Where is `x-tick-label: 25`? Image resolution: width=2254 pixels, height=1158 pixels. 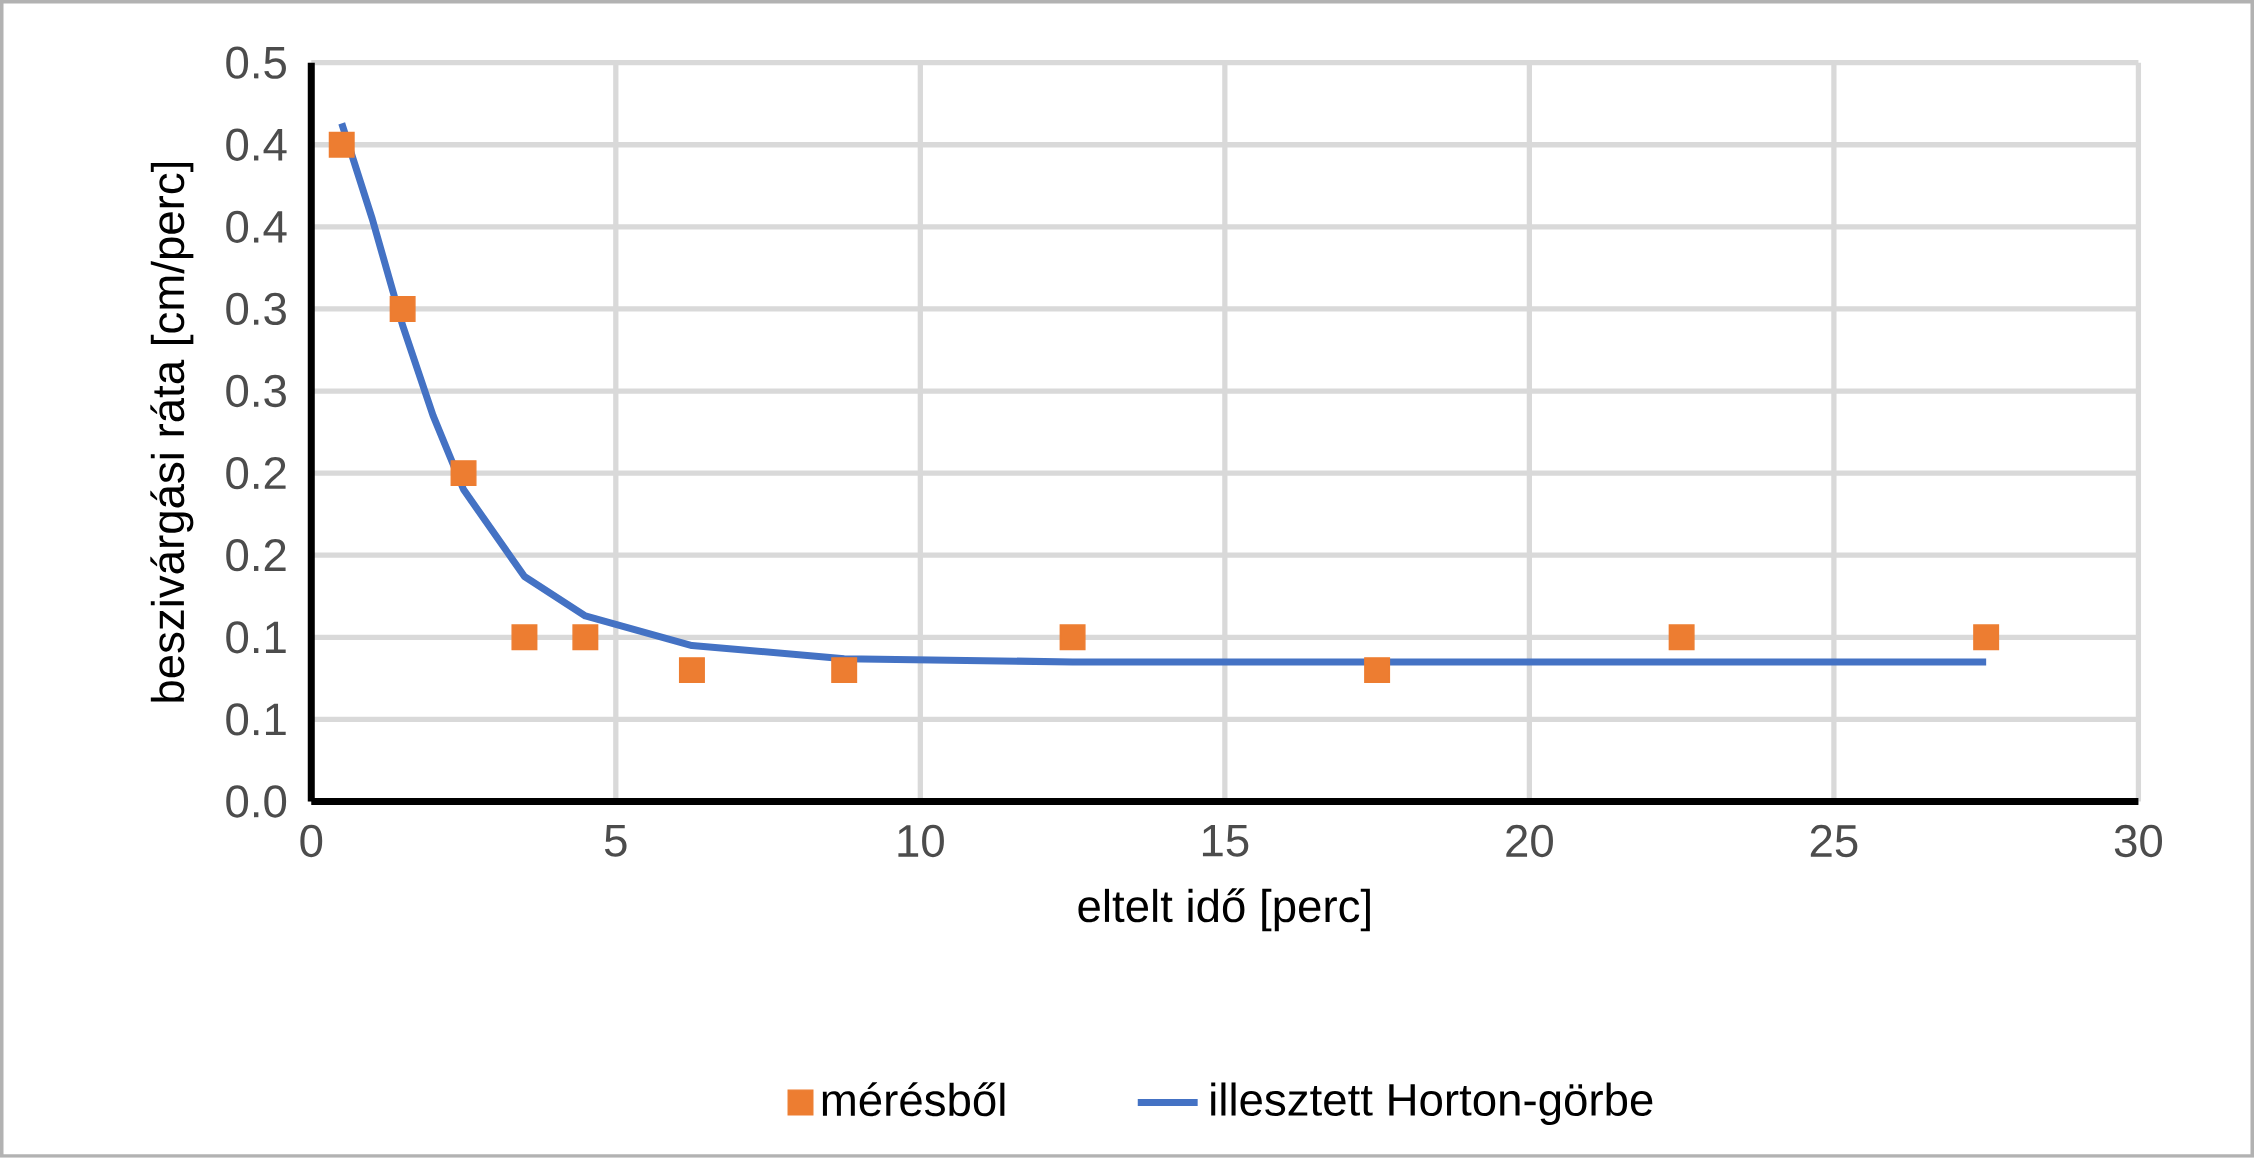
x-tick-label: 25 is located at coordinates (1834, 841).